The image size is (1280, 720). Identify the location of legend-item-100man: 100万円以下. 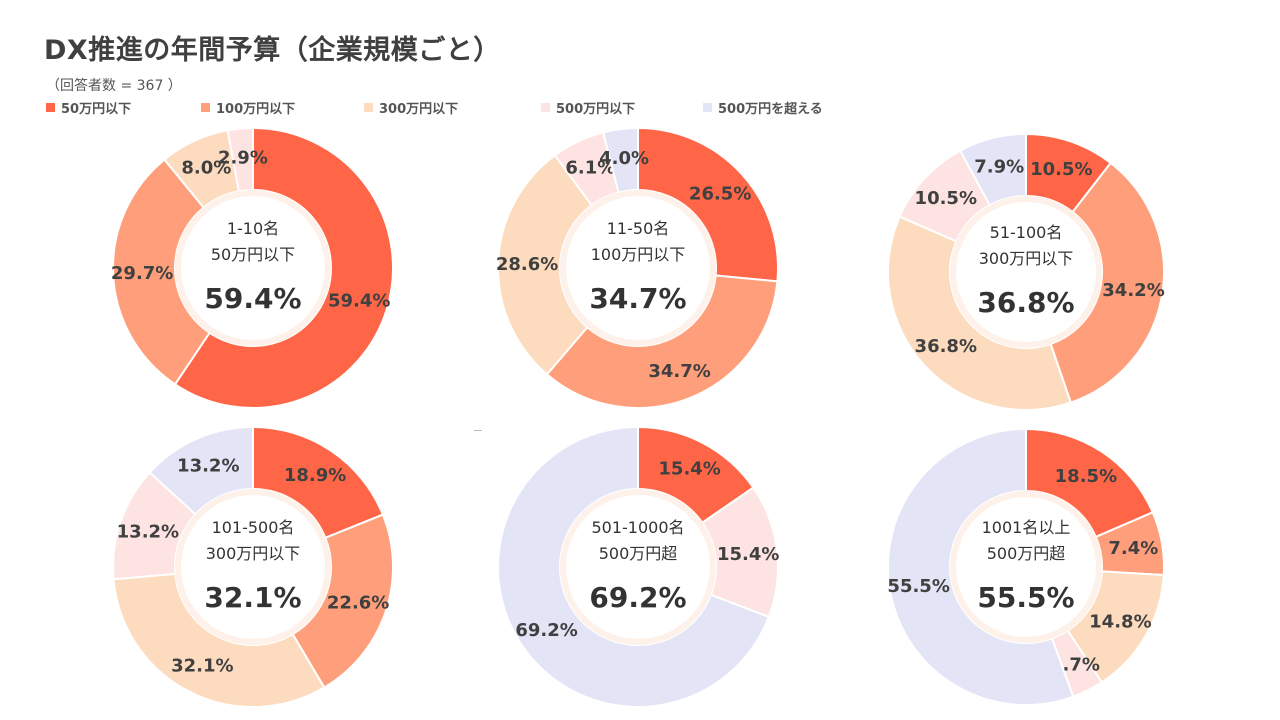
(248, 107).